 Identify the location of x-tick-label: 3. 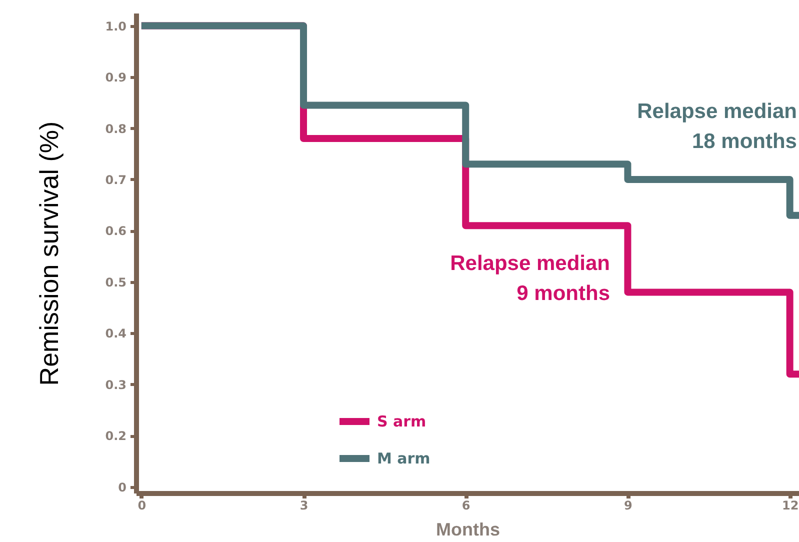
(304, 505).